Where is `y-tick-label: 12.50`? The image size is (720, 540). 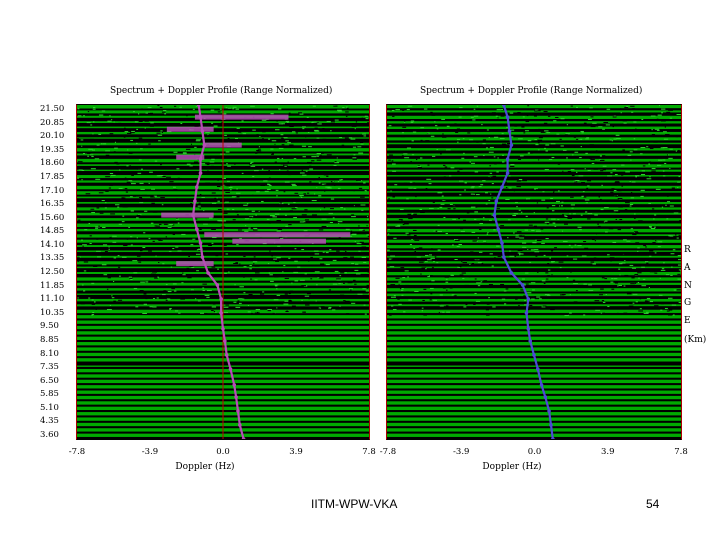 y-tick-label: 12.50 is located at coordinates (52, 272).